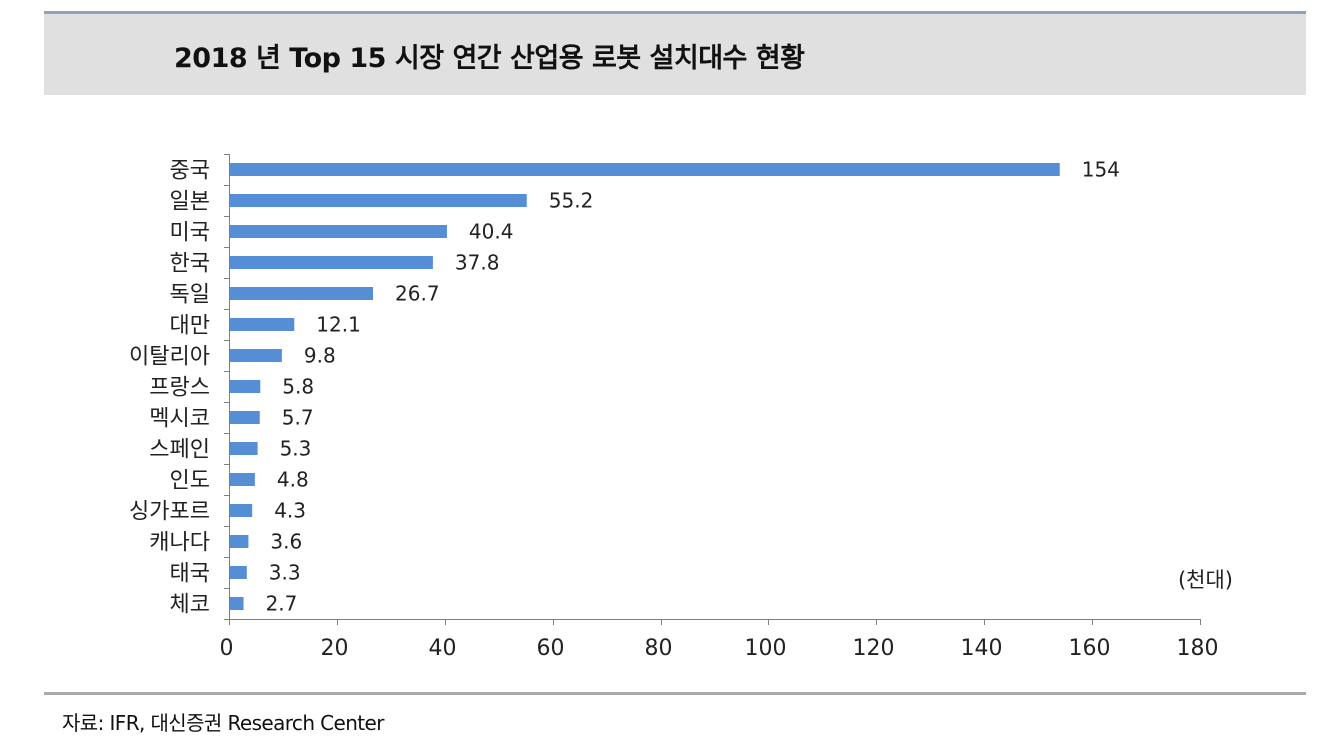  I want to click on x-tick-label: 180, so click(1198, 648).